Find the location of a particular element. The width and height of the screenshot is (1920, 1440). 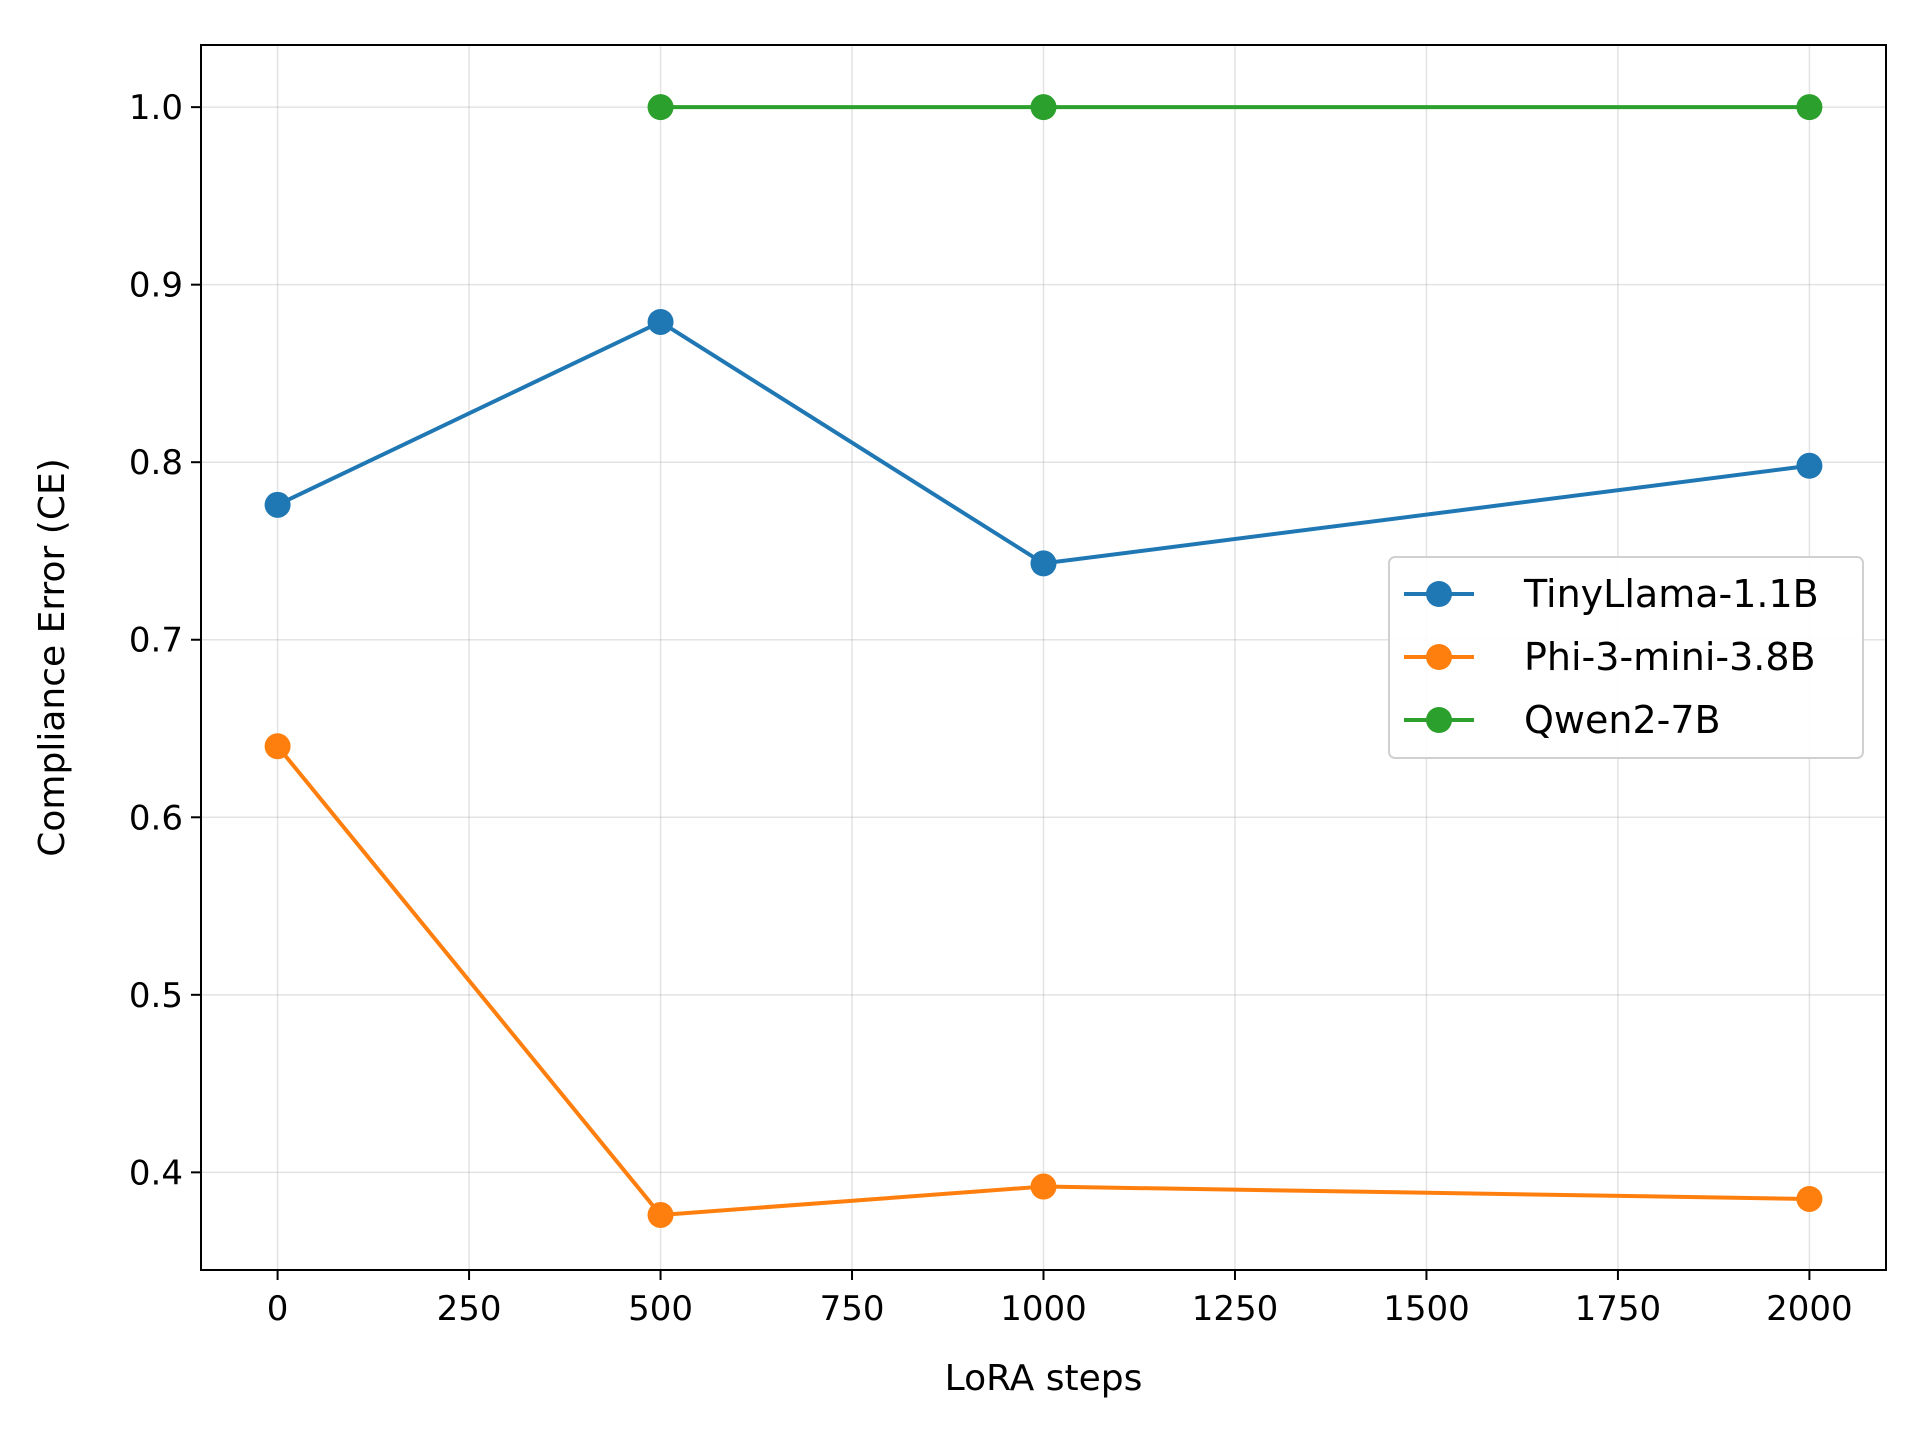

x-axis-ticks: 0 250 500 750 1000 1250 1500 1750 2000 is located at coordinates (1060, 1299).